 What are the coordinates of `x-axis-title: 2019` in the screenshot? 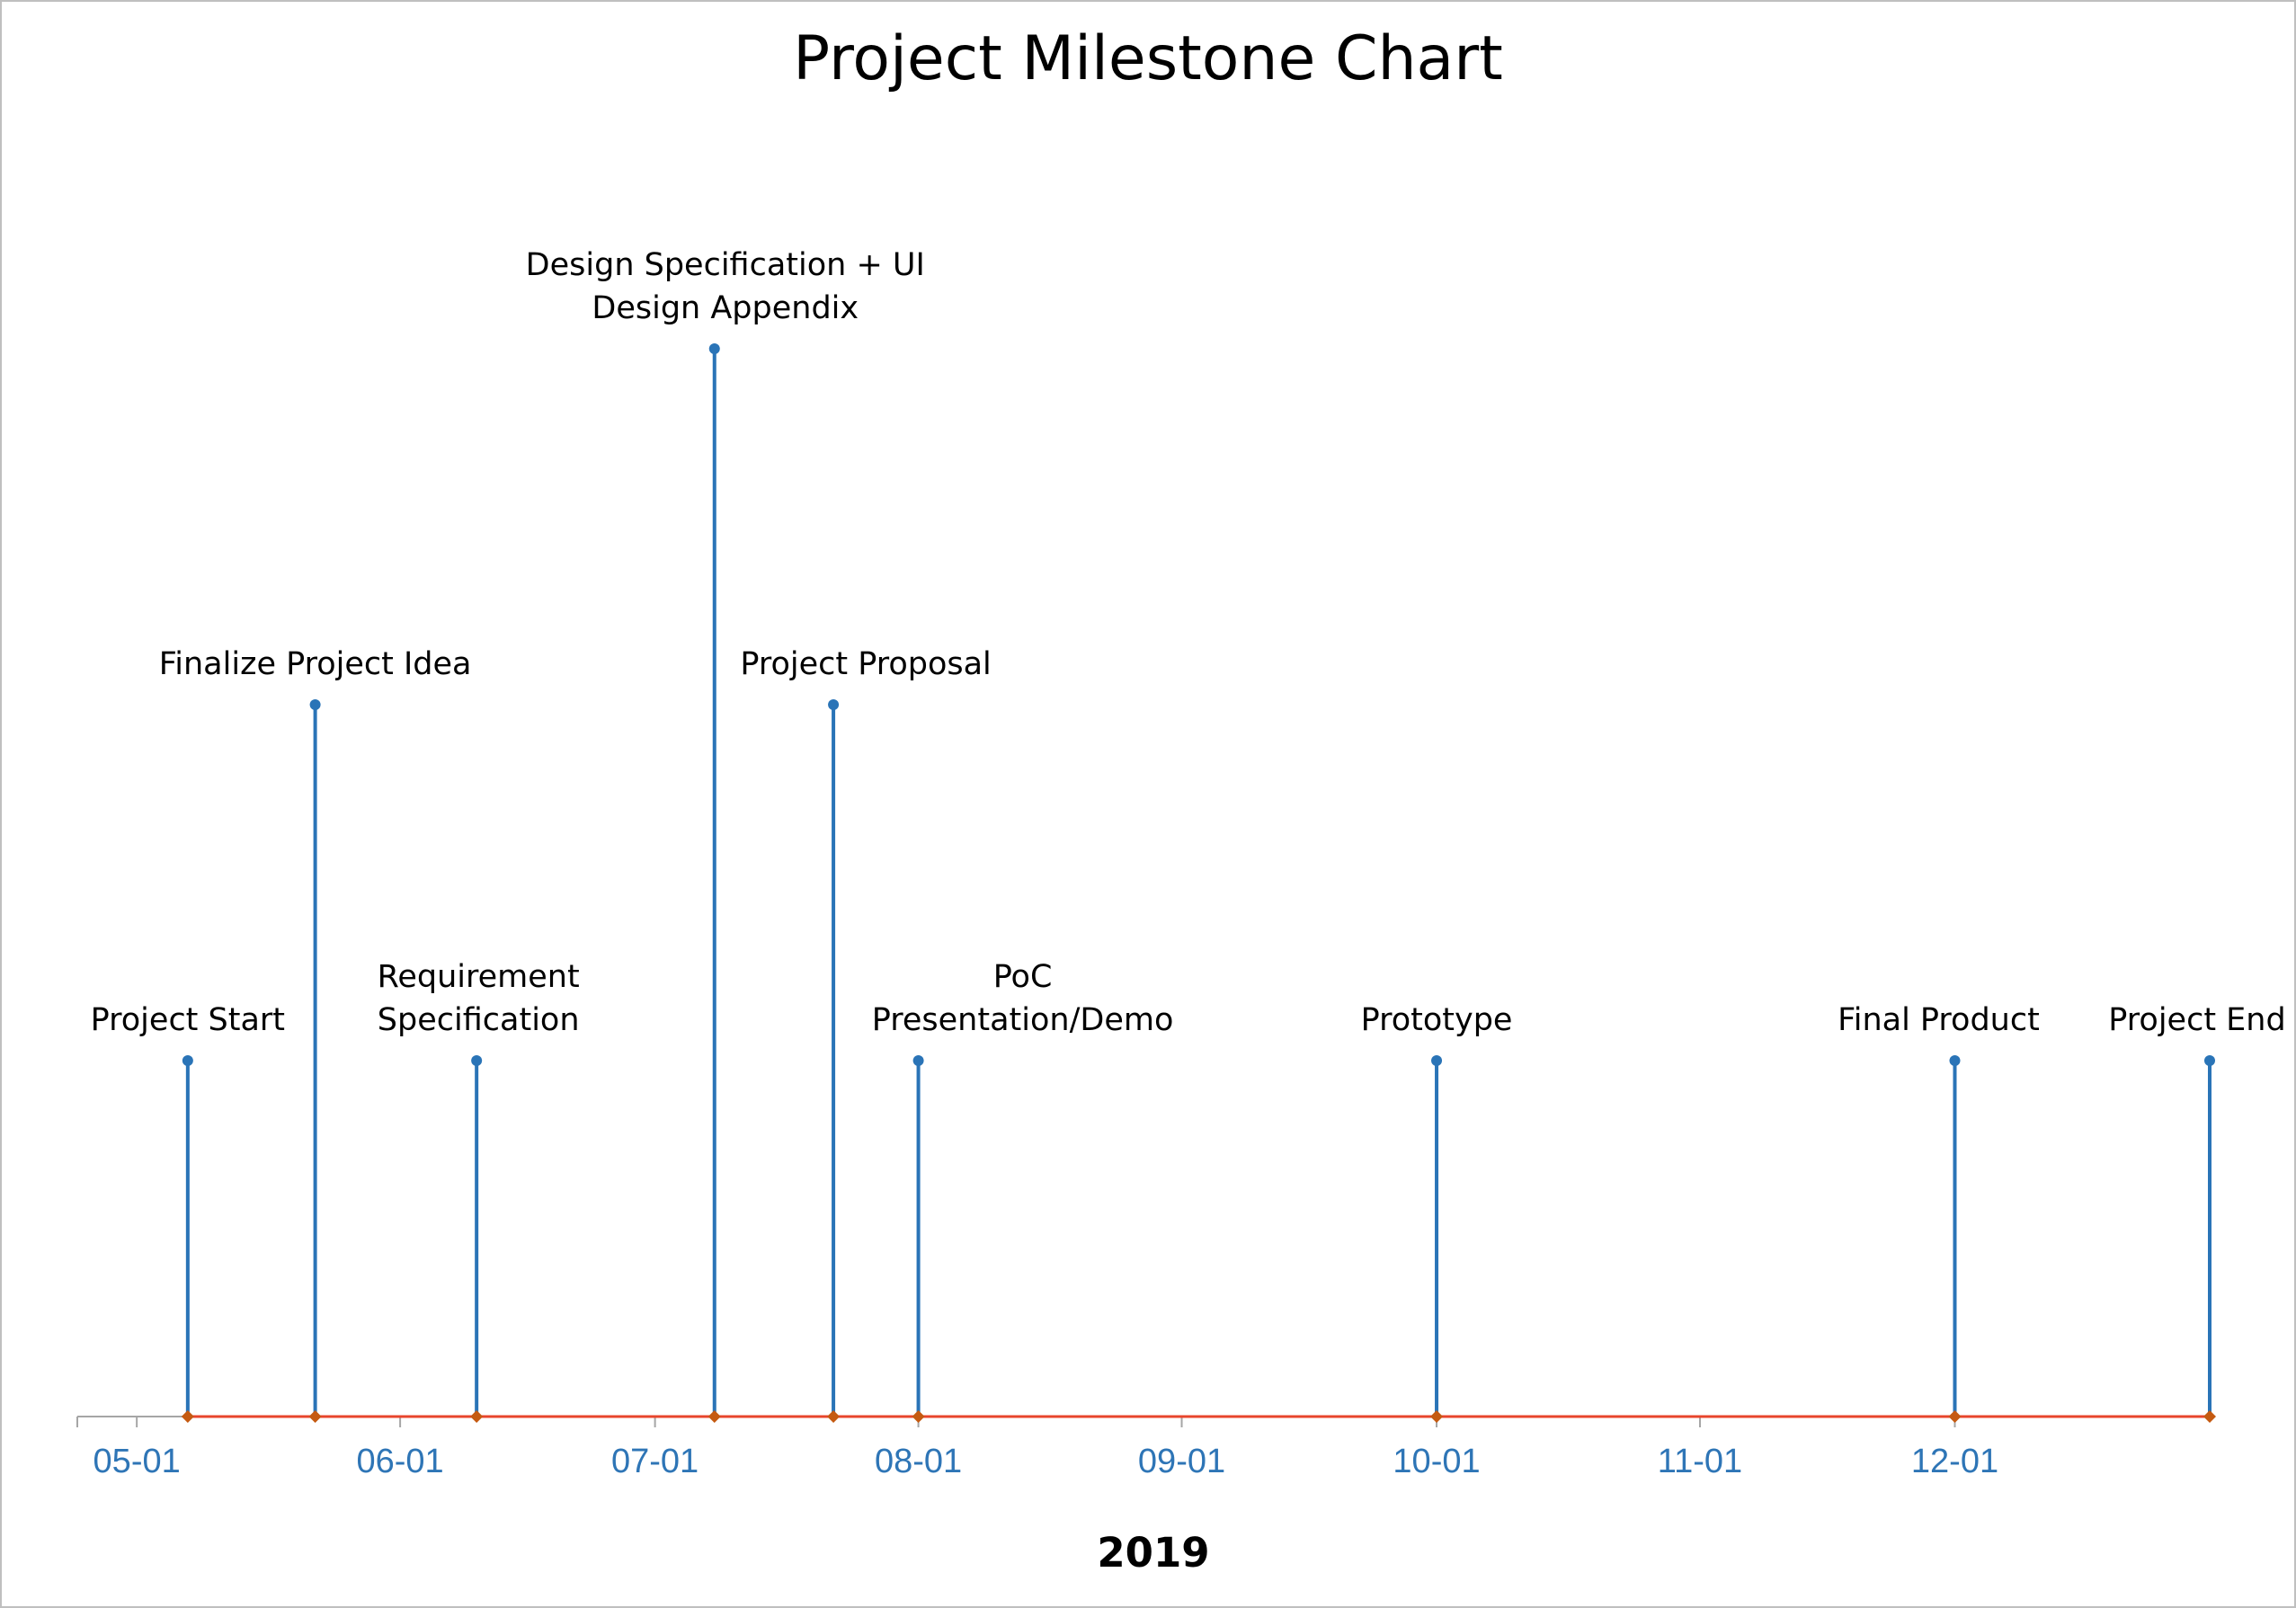 It's located at (1153, 1553).